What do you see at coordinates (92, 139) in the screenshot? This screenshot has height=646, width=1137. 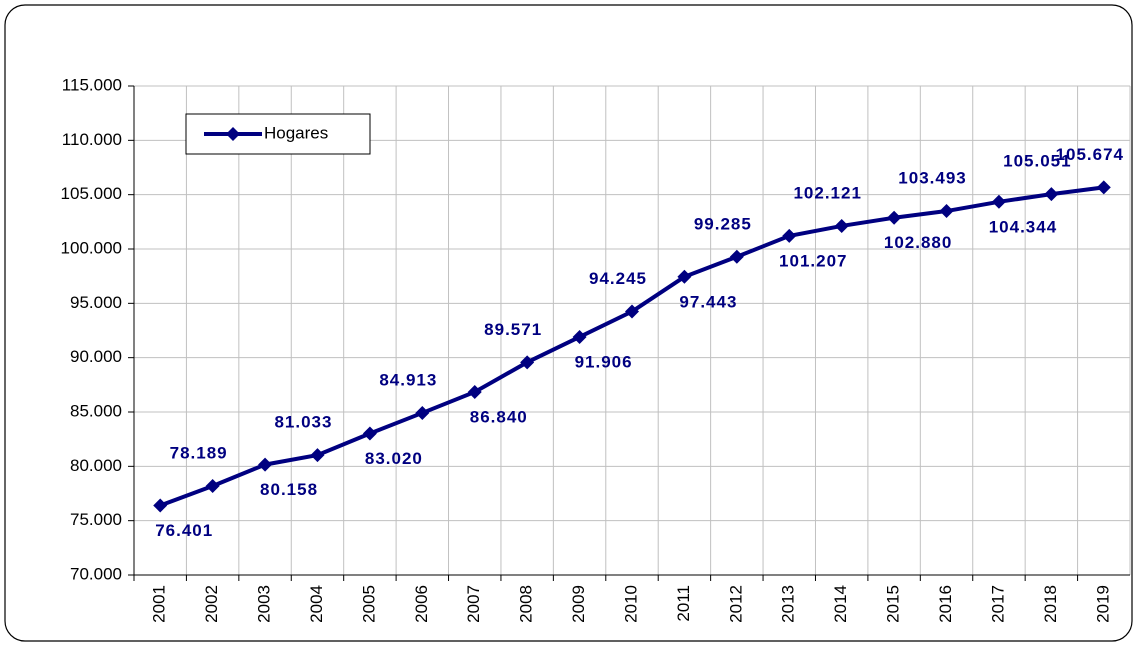 I see `y-tick-label: 110.000` at bounding box center [92, 139].